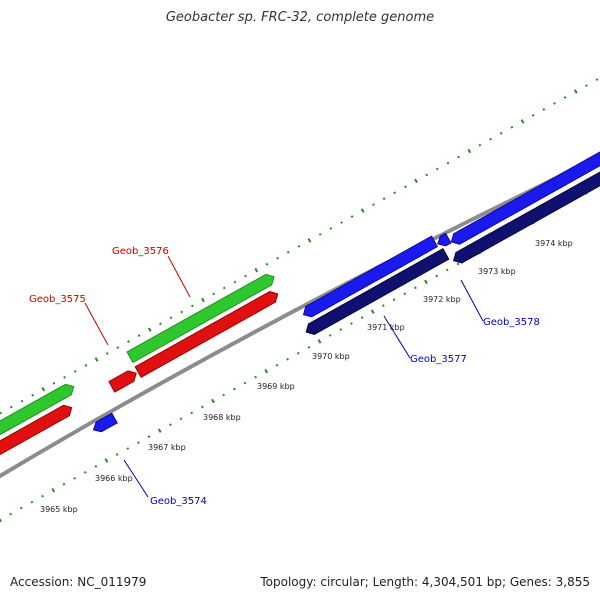 The width and height of the screenshot is (600, 600). I want to click on gene-leader-line, so click(96, 324).